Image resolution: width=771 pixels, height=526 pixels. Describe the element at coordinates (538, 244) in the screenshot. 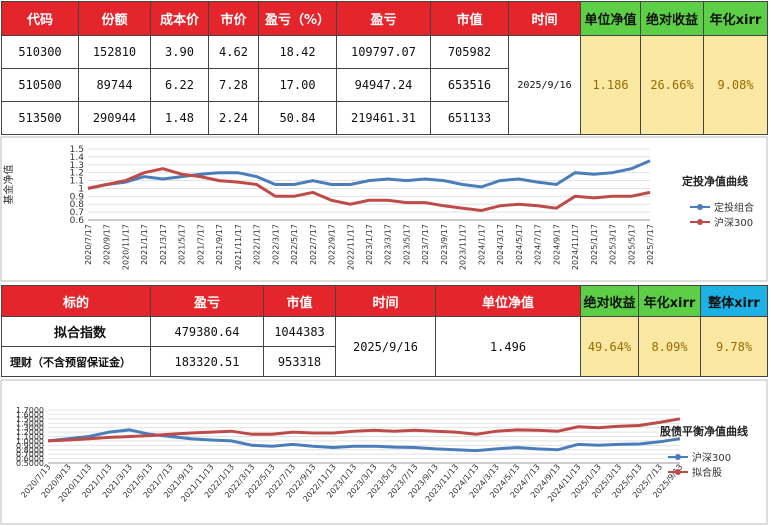

I see `x-tick-label: 2024/7/17` at that location.